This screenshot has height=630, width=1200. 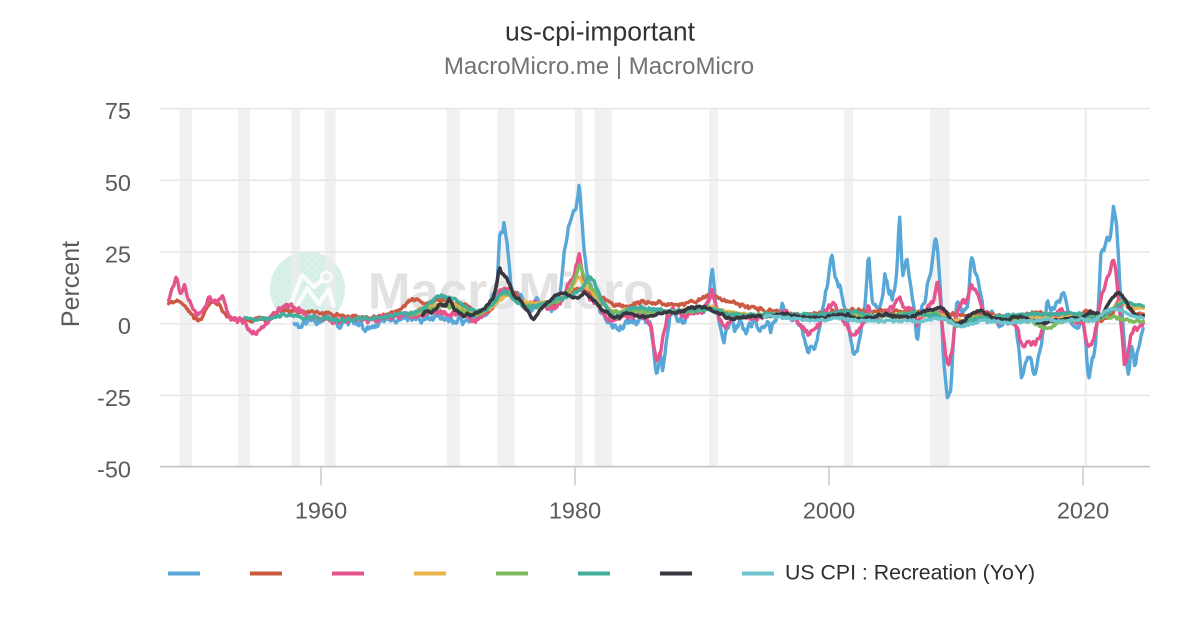 I want to click on svg-text: Percent, so click(x=71, y=284).